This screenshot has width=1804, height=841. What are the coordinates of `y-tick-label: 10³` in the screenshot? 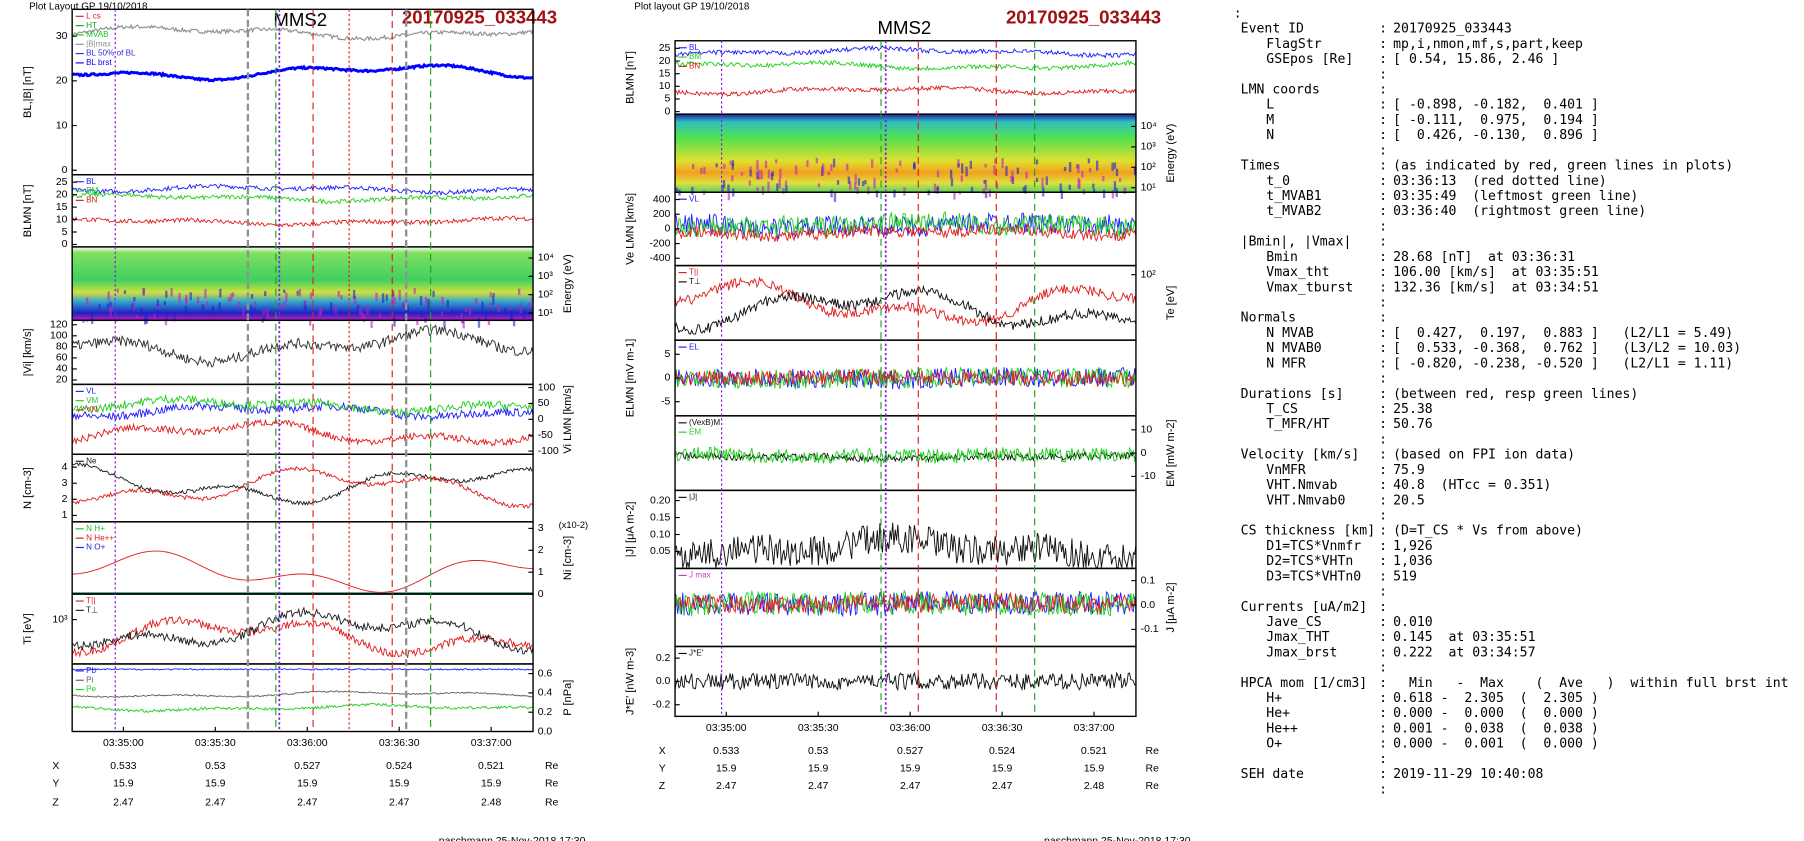 It's located at (60, 619).